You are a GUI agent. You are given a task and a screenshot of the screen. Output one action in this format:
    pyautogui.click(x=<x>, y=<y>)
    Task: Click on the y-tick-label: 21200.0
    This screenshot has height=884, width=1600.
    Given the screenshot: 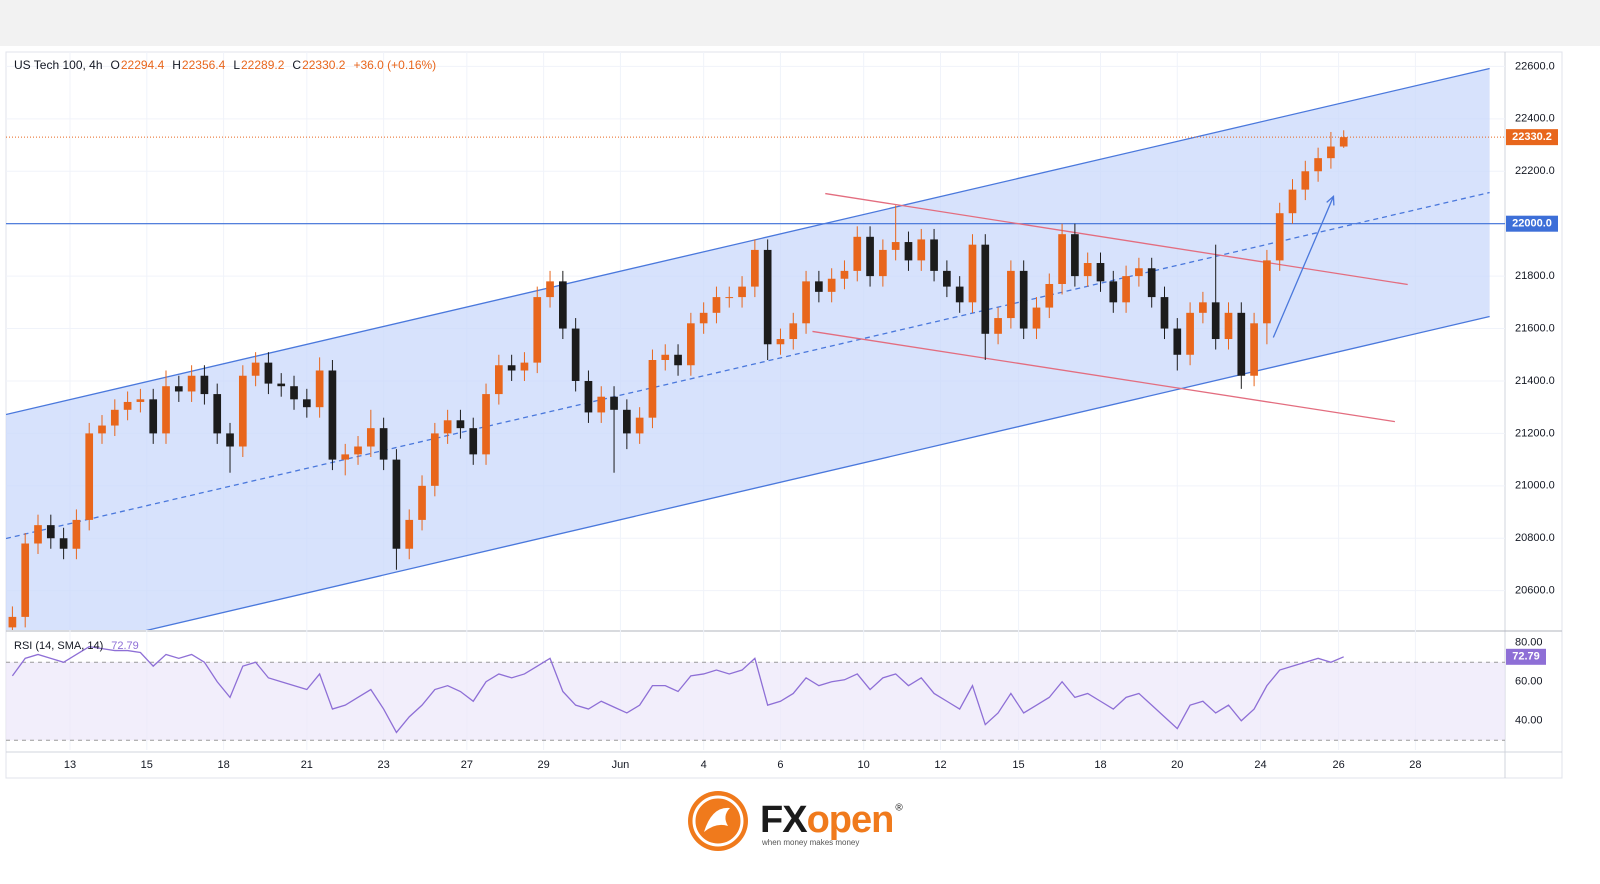 What is the action you would take?
    pyautogui.click(x=1535, y=433)
    